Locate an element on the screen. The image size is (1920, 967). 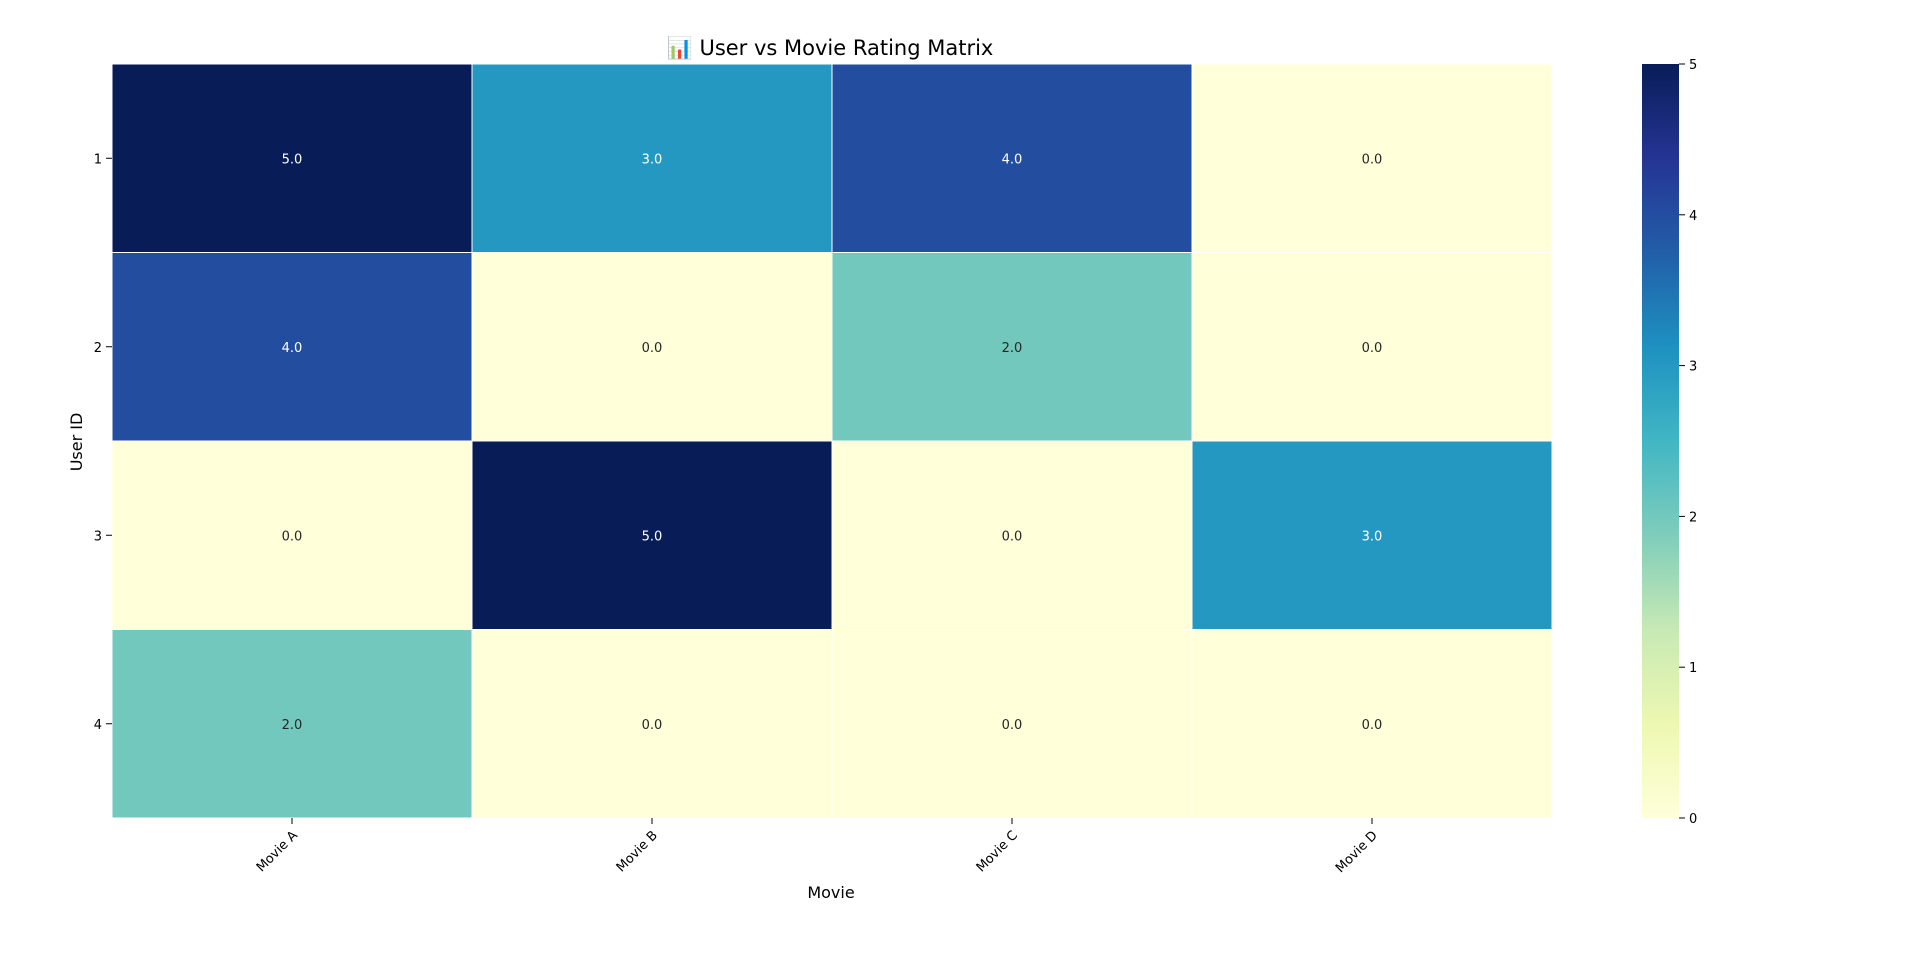
x-axis-label: Movie is located at coordinates (830, 892).